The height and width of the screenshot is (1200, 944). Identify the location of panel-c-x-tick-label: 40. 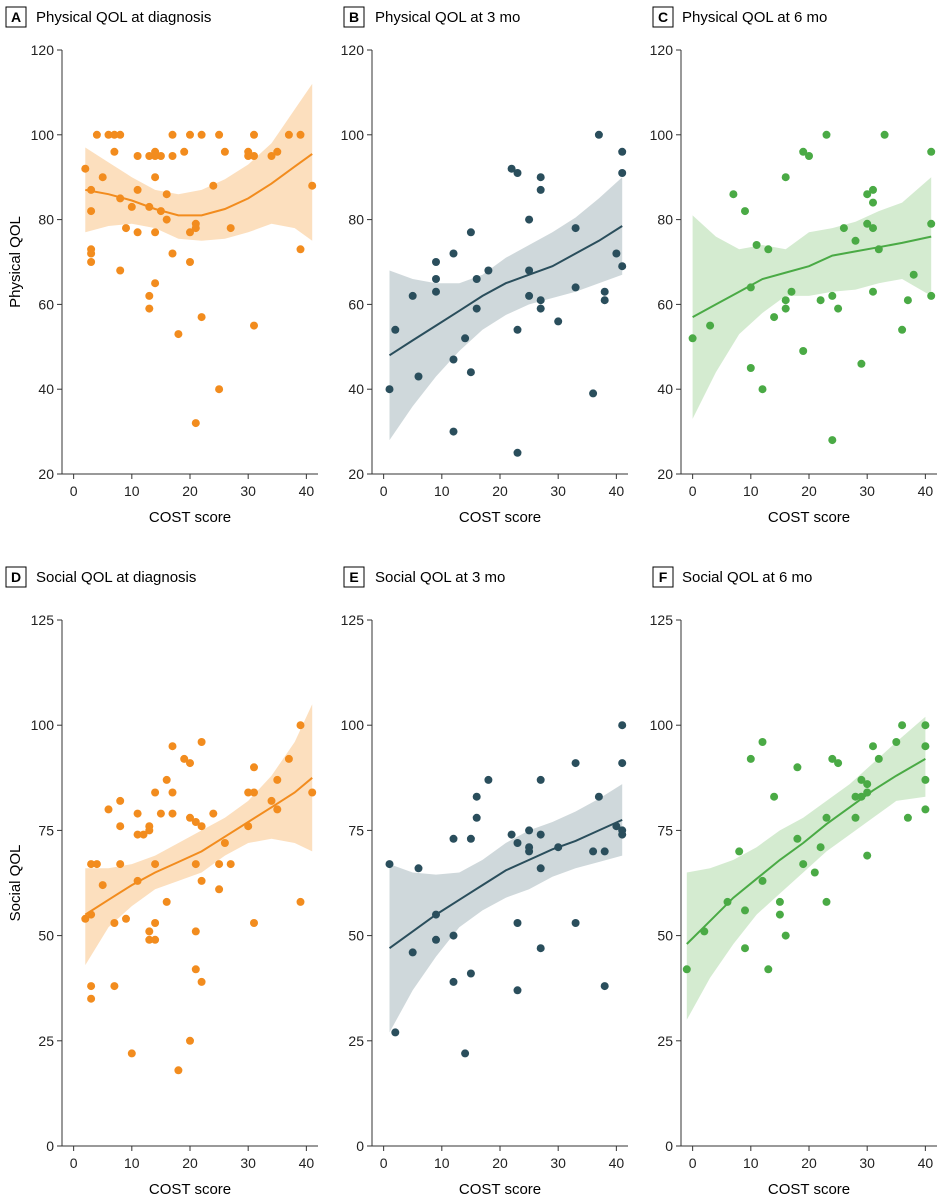
(926, 491).